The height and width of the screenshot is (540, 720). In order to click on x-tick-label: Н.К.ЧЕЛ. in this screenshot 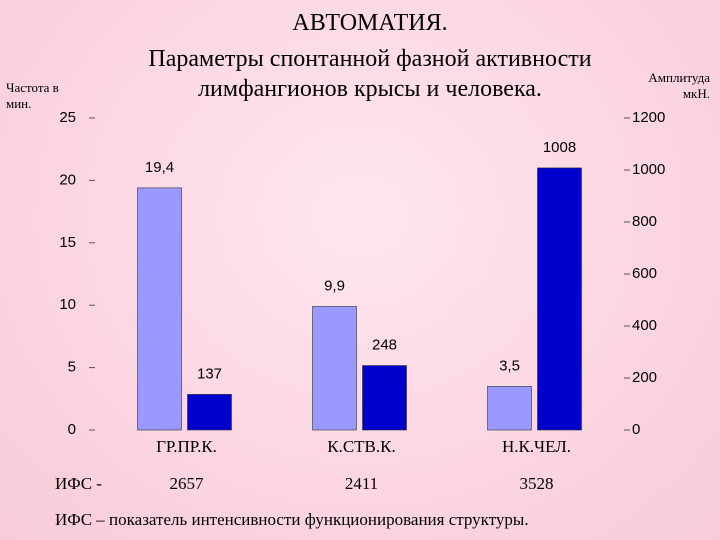, I will do `click(536, 446)`.